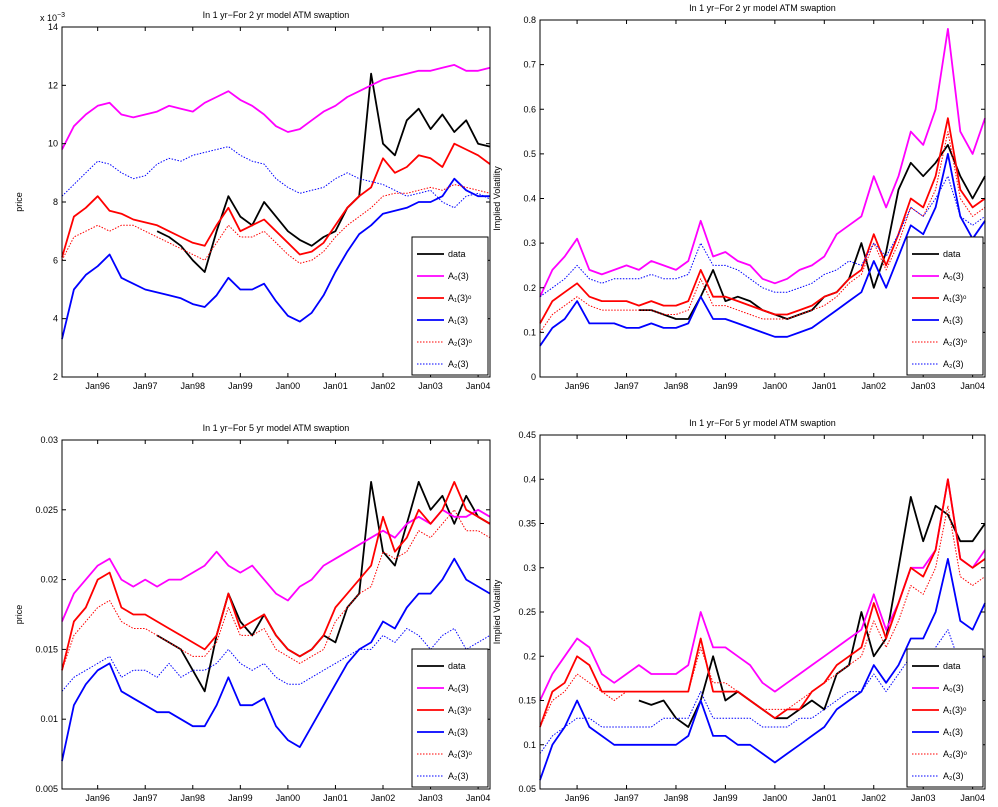 Image resolution: width=998 pixels, height=807 pixels. What do you see at coordinates (55, 260) in the screenshot?
I see `y-tick-label: 6` at bounding box center [55, 260].